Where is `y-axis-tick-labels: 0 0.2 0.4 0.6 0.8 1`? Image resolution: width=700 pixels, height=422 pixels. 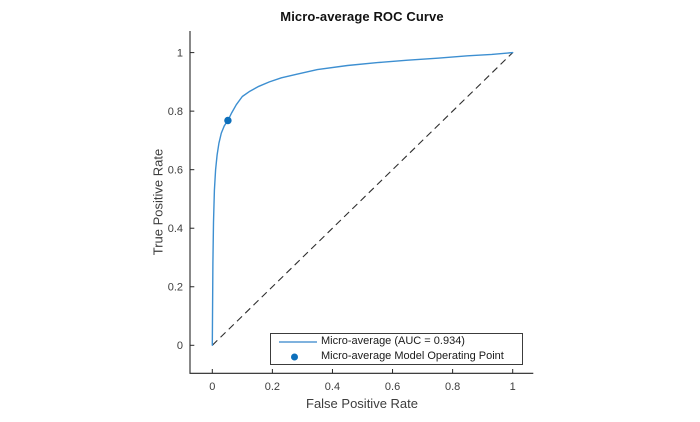
y-axis-tick-labels: 0 0.2 0.4 0.6 0.8 1 is located at coordinates (175, 199).